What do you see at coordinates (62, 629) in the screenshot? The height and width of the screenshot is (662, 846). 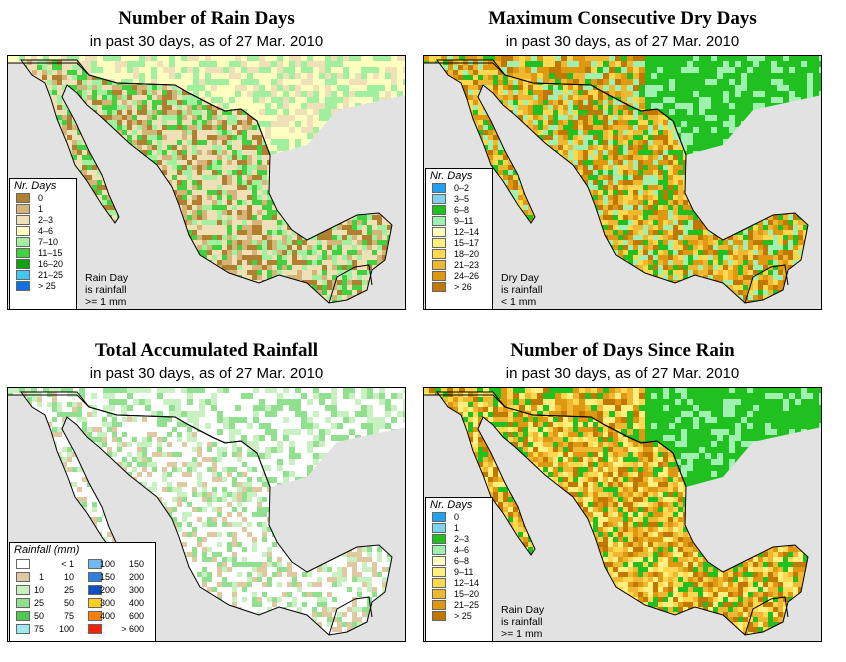 I see `legend-label-high: 100` at bounding box center [62, 629].